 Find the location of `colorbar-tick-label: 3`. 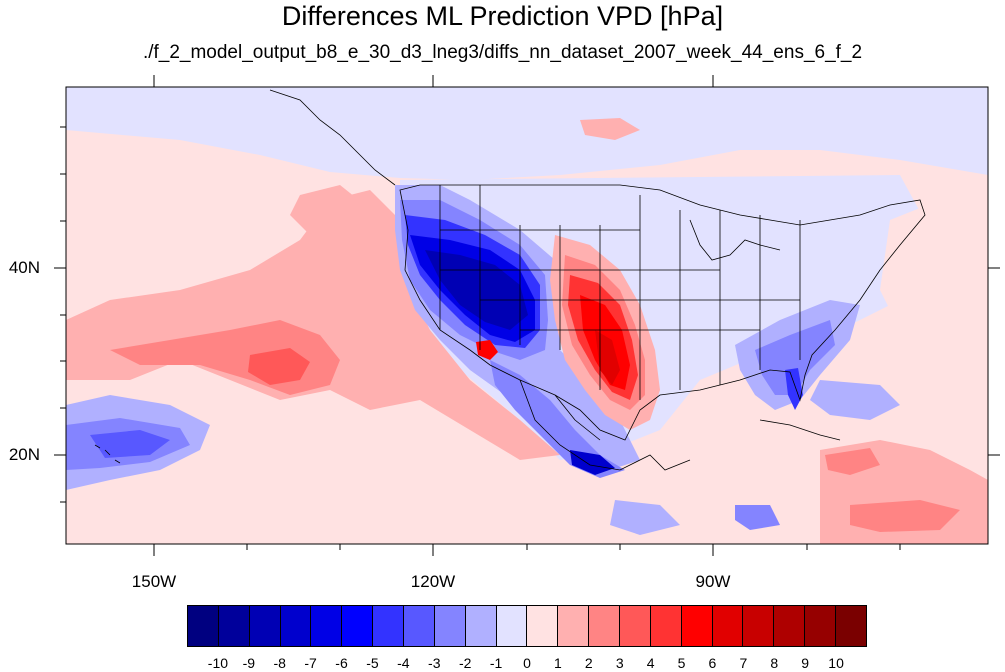

colorbar-tick-label: 3 is located at coordinates (619, 663).